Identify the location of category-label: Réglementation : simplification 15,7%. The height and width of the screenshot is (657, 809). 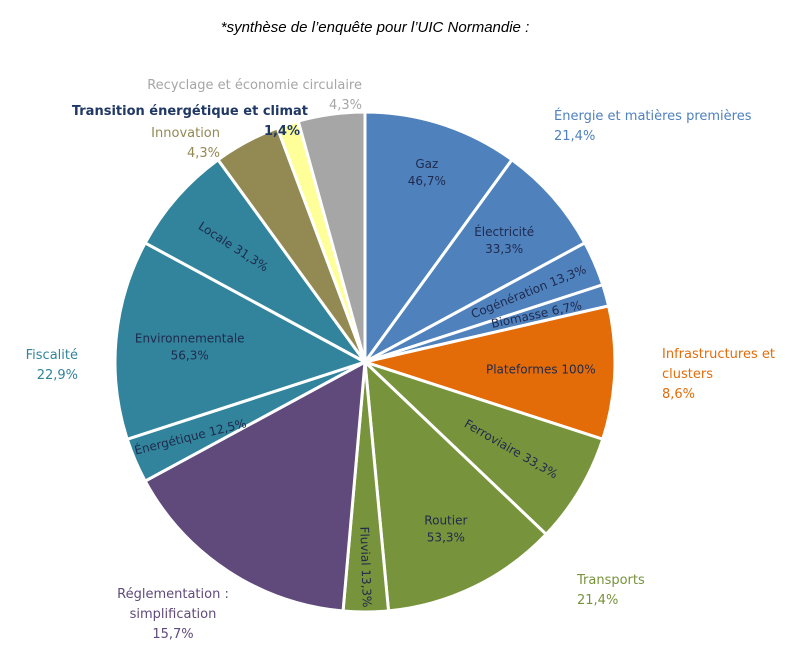
(173, 614).